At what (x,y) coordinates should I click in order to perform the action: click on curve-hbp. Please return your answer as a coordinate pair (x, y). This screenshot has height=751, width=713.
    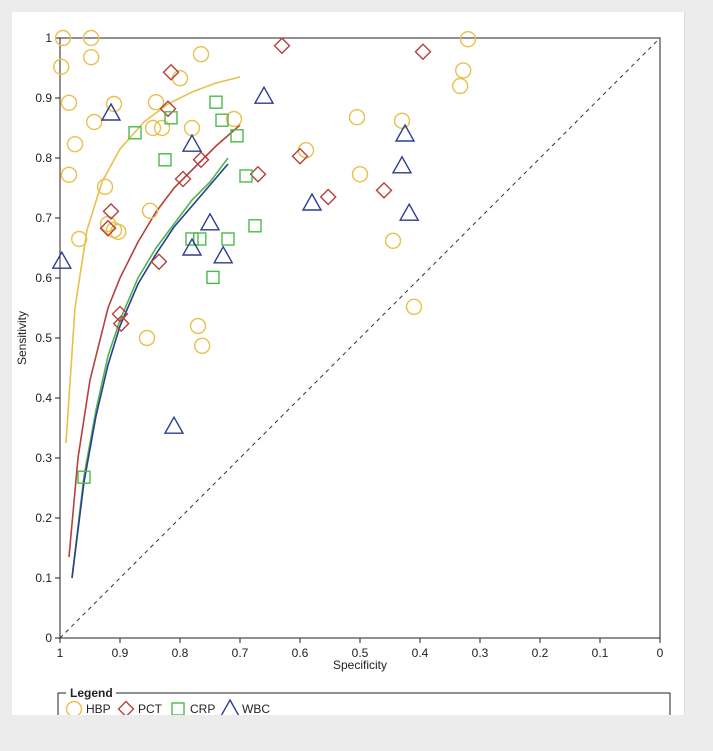
    Looking at the image, I should click on (153, 260).